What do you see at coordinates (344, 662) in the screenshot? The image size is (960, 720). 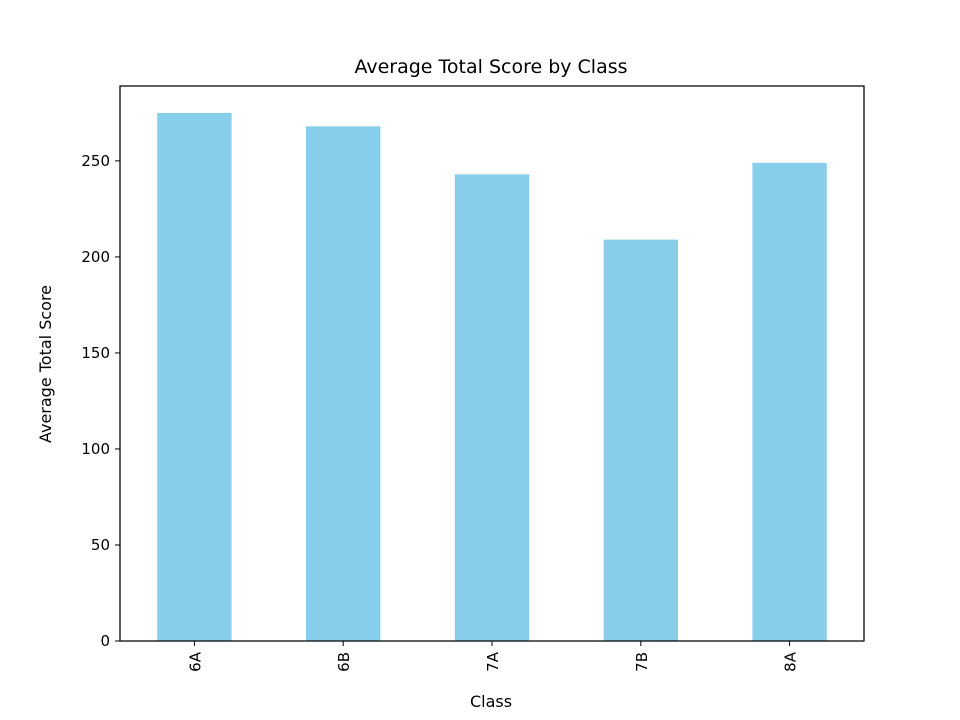 I see `x-tick-label: 6B` at bounding box center [344, 662].